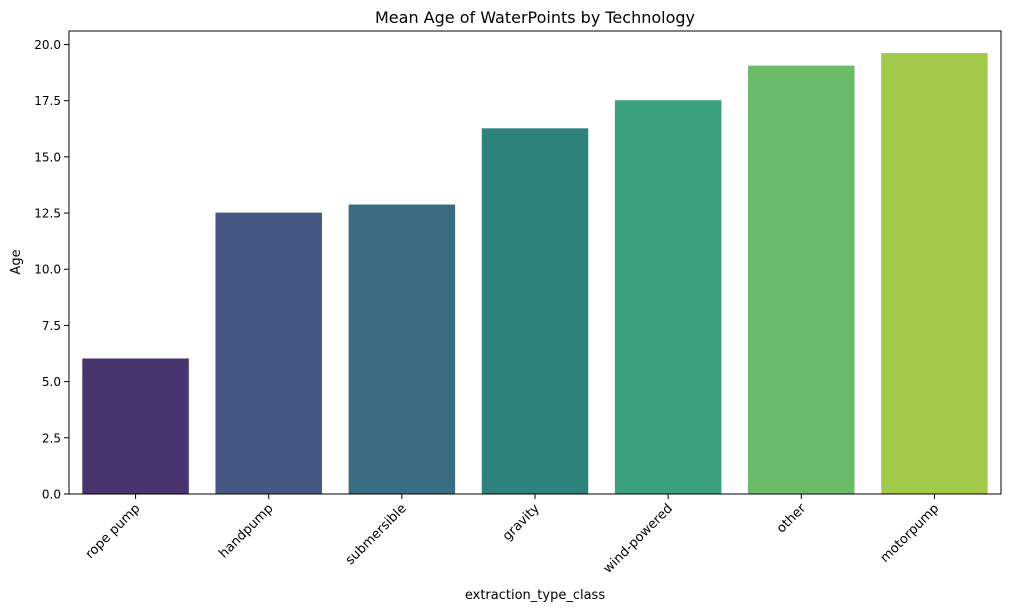 This screenshot has width=1010, height=616. I want to click on y-tick-label: 17.5, so click(47, 101).